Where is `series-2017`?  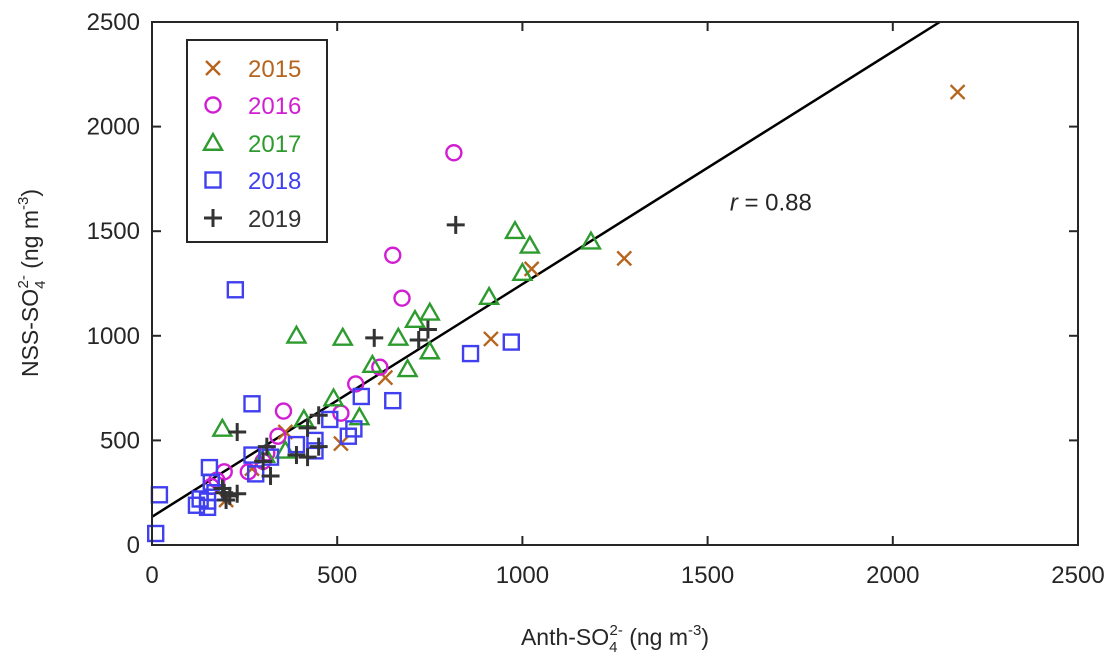 series-2017 is located at coordinates (406, 341).